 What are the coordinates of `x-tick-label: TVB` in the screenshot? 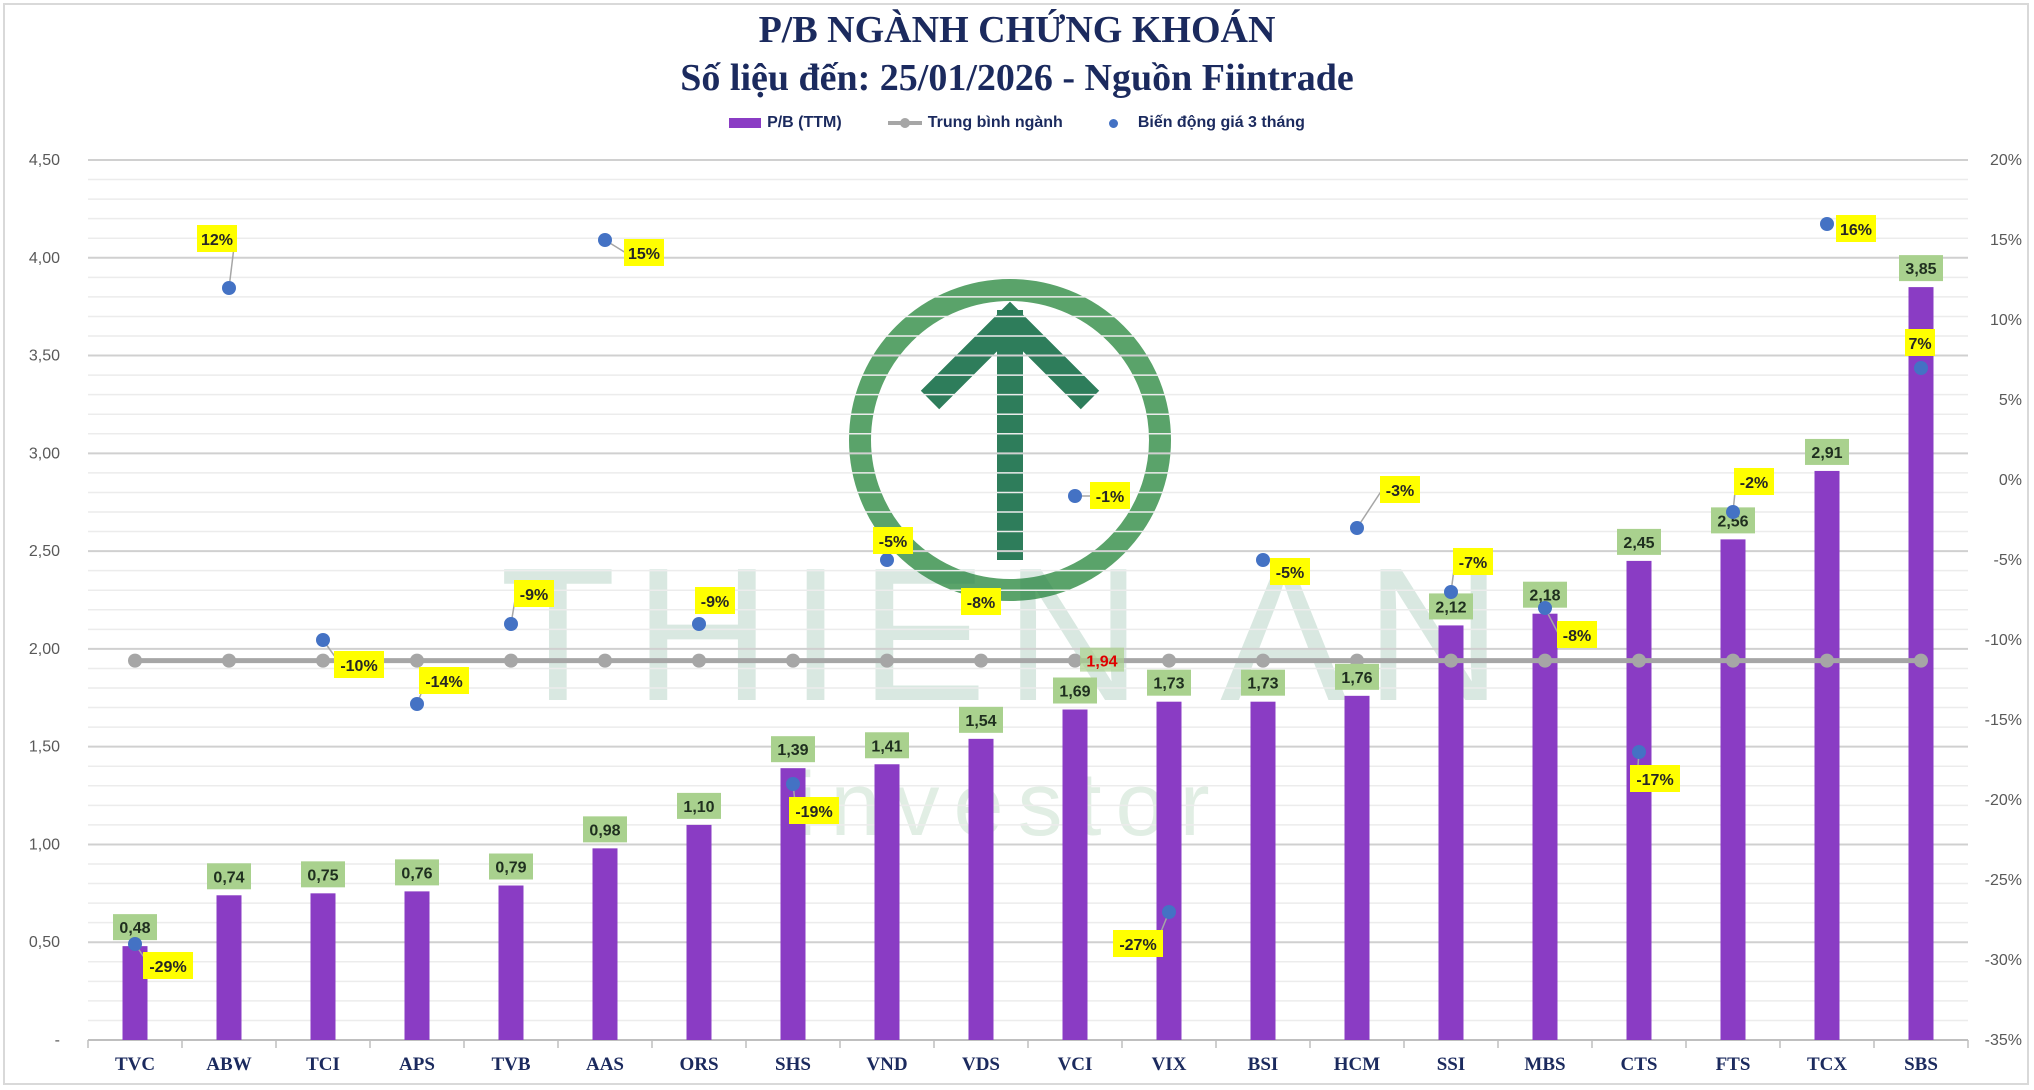 It's located at (510, 1064).